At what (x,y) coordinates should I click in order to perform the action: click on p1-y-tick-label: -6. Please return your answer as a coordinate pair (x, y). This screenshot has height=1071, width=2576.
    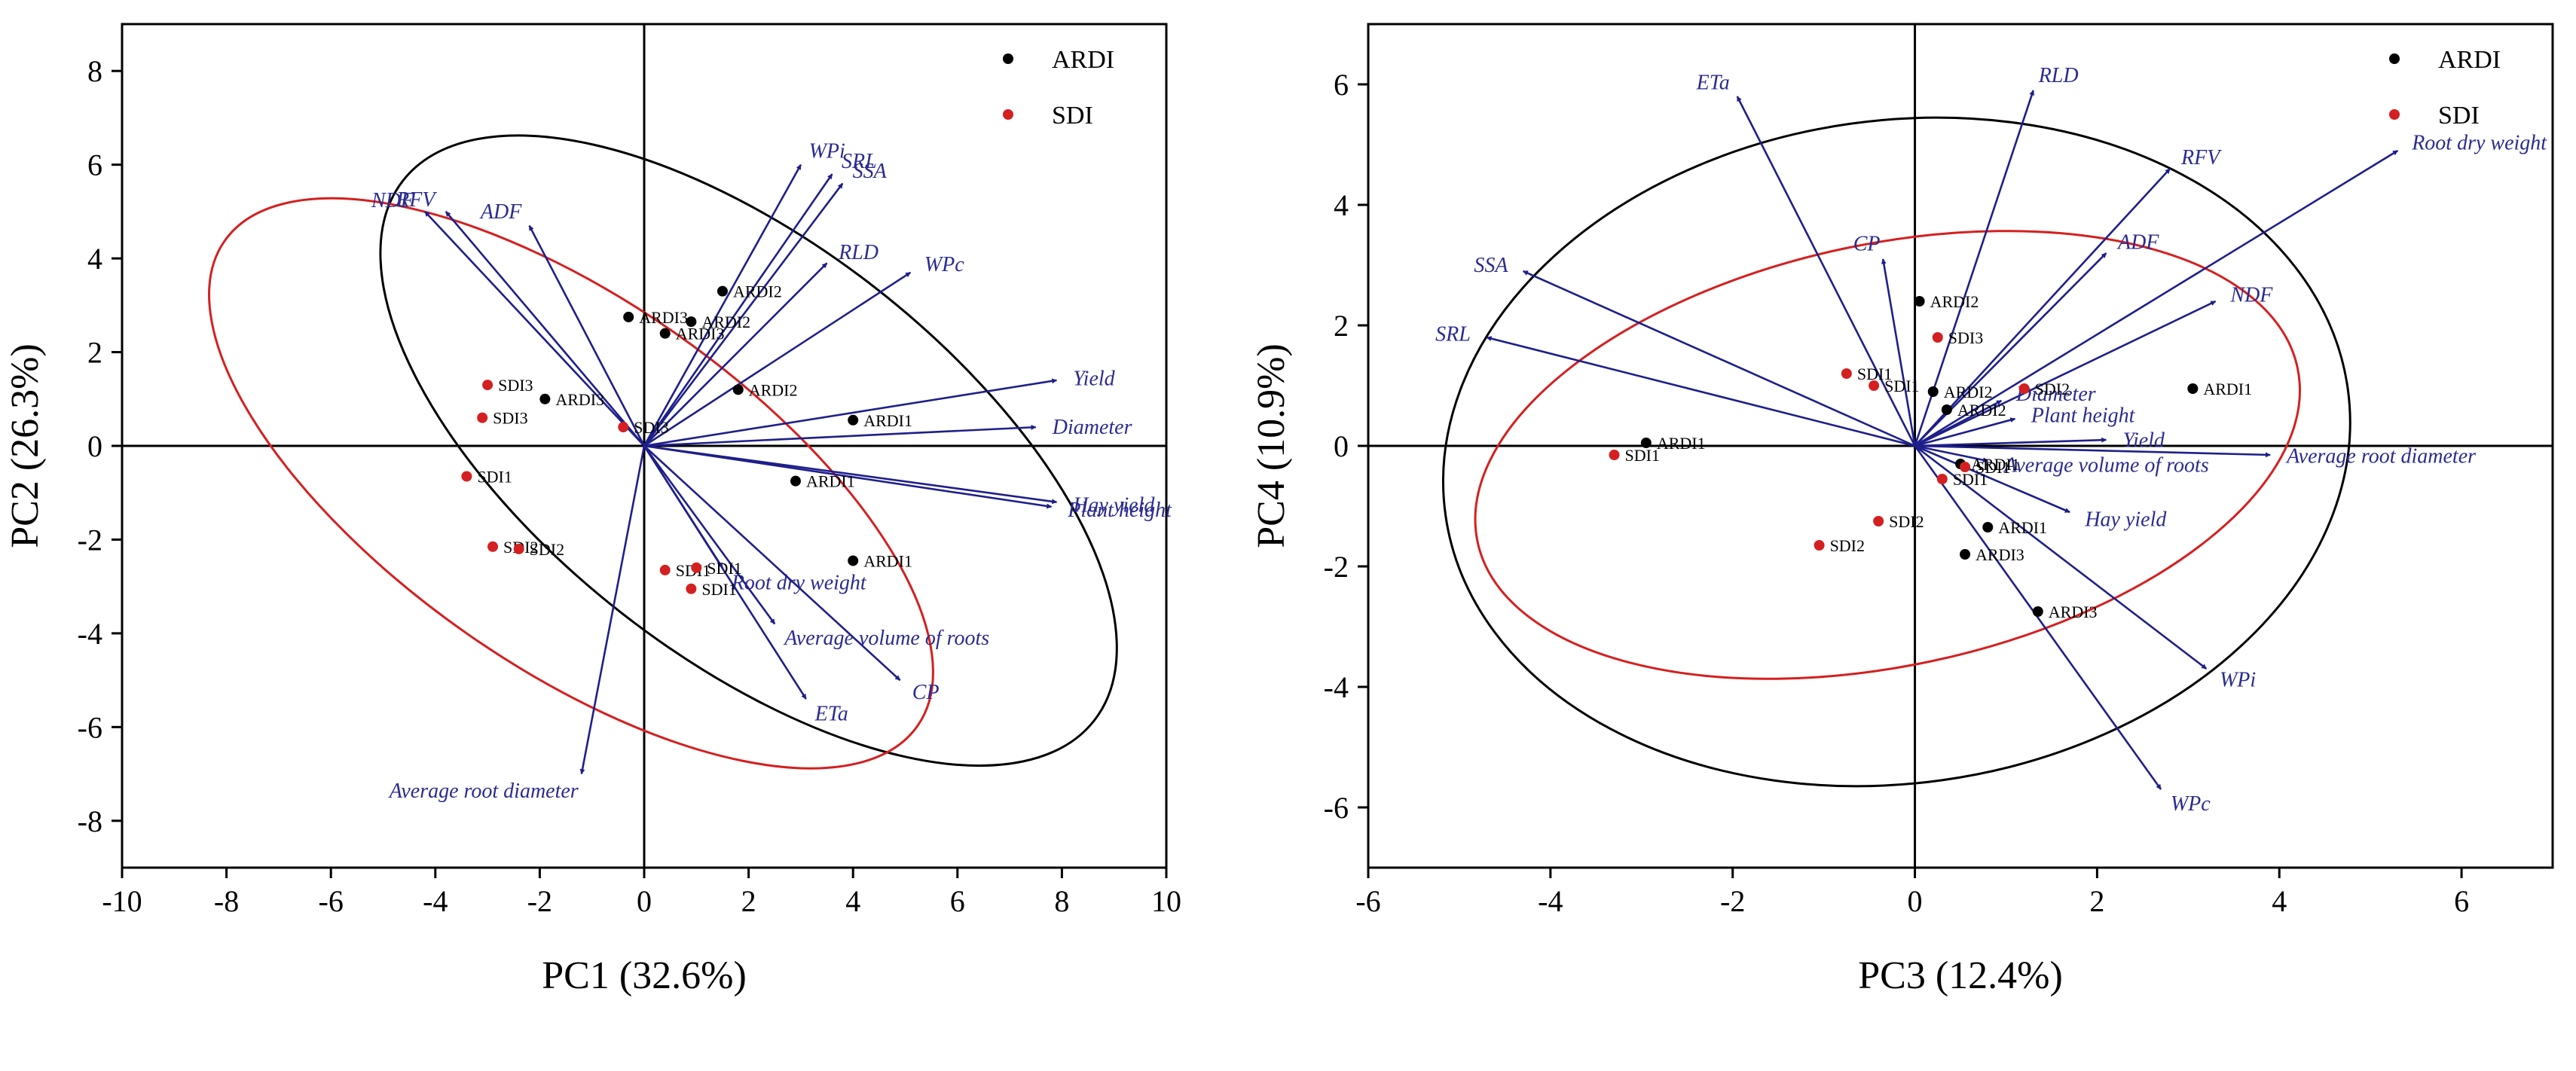
    Looking at the image, I should click on (90, 727).